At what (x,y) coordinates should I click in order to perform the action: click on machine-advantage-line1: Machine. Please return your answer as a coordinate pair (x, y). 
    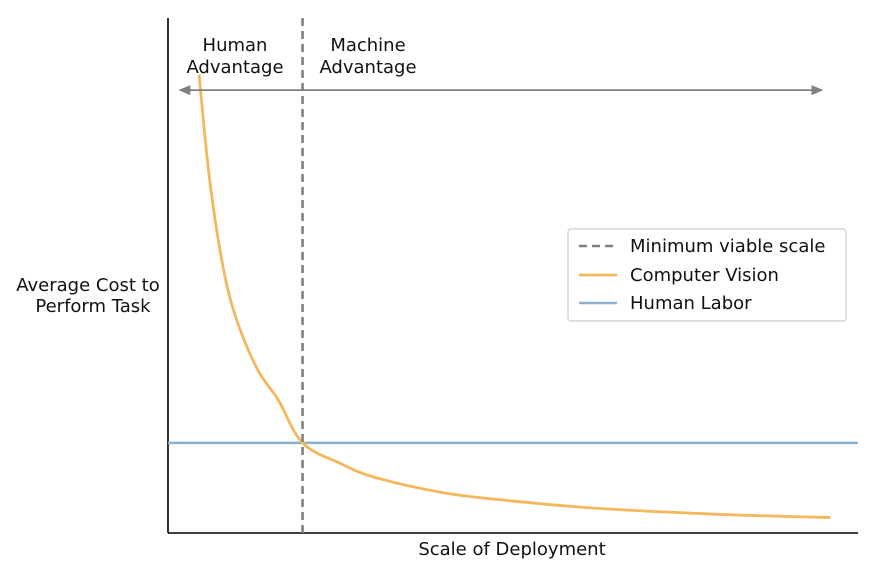
    Looking at the image, I should click on (367, 45).